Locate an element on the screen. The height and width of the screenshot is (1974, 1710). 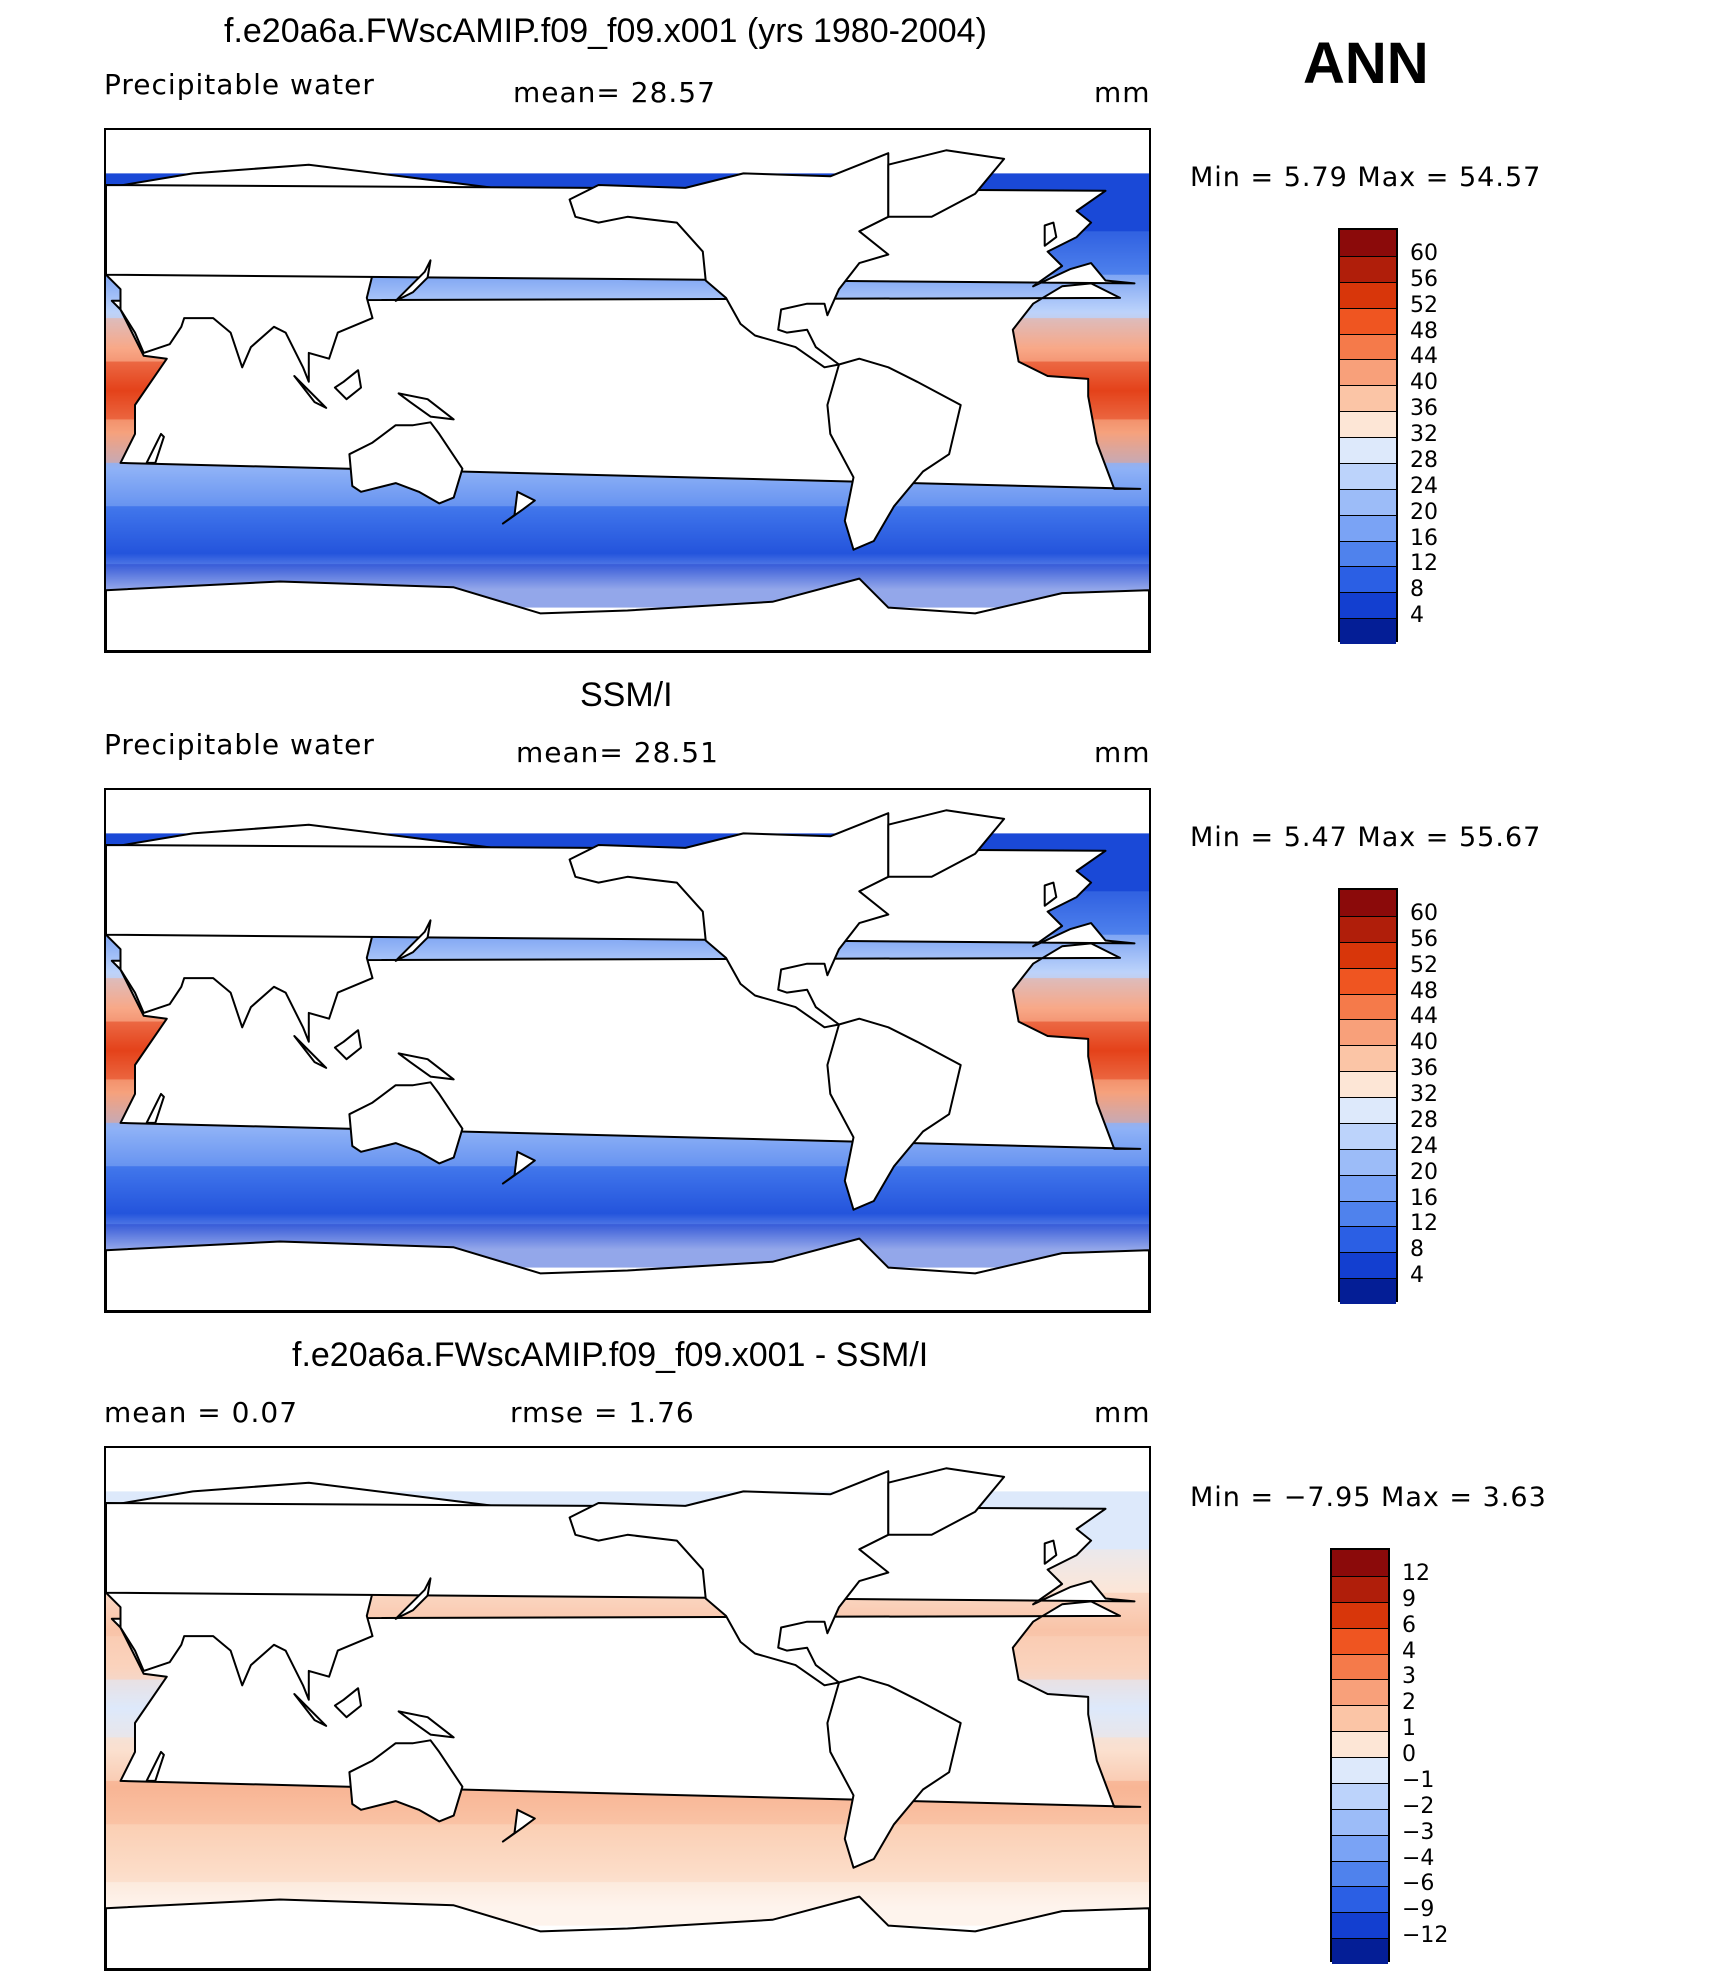
colorbar-tick-label: 3 is located at coordinates (1409, 1677).